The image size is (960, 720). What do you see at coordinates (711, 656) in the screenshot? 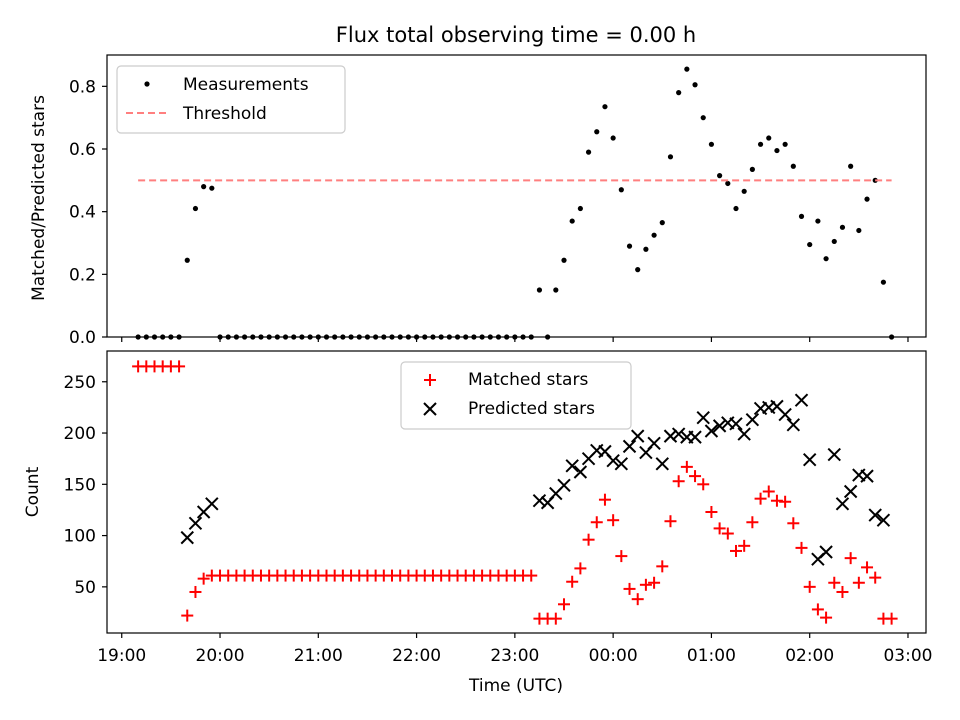
I see `x-tick-label: 01:00` at bounding box center [711, 656].